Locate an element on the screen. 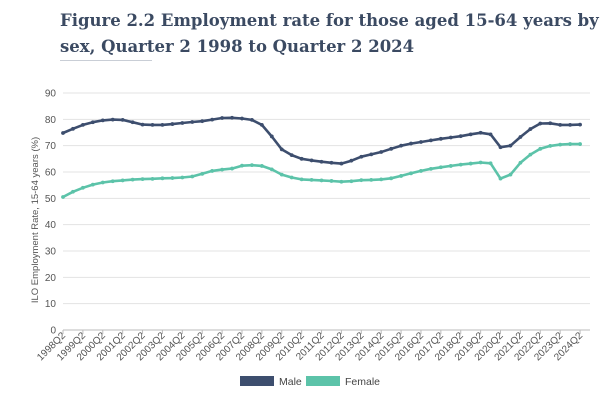 The width and height of the screenshot is (614, 409). title-underline is located at coordinates (106, 60).